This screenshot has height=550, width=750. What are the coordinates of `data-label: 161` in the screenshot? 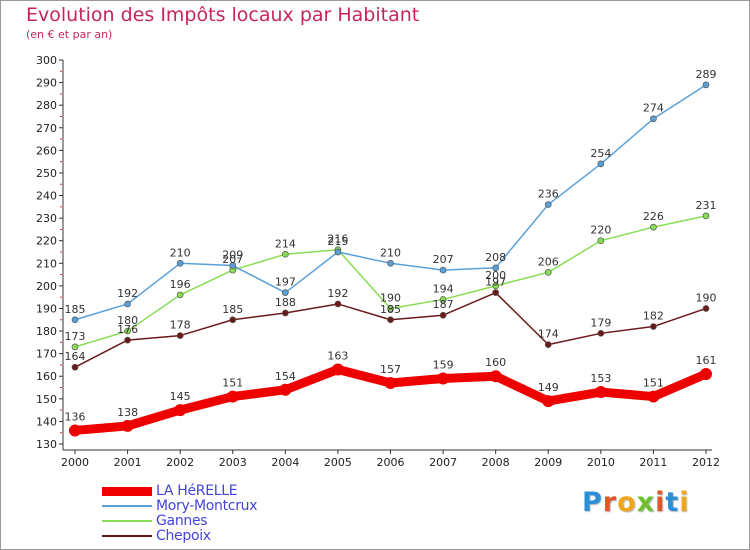 It's located at (706, 360).